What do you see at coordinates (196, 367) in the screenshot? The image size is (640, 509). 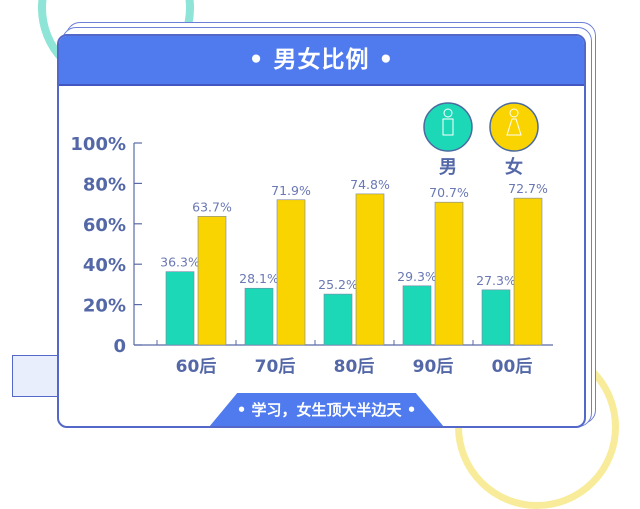 I see `x-tick-label: 60后` at bounding box center [196, 367].